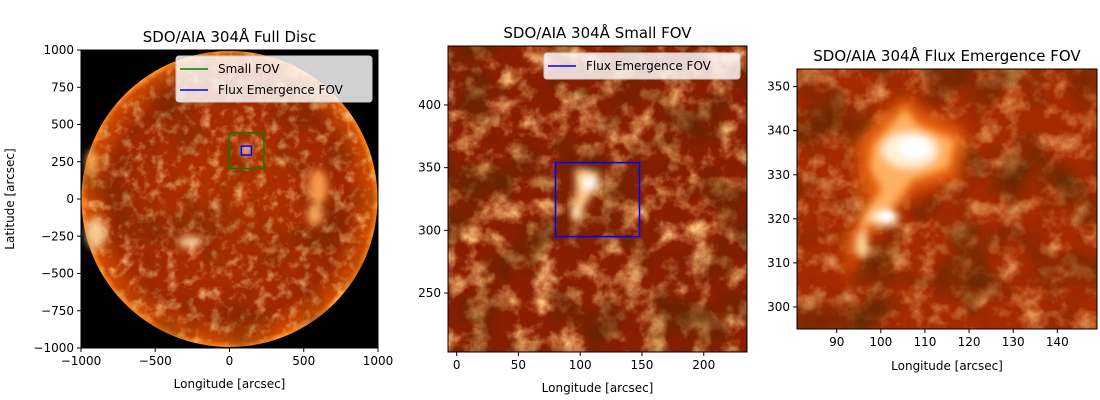 Image resolution: width=1100 pixels, height=400 pixels. Describe the element at coordinates (778, 219) in the screenshot. I see `y-tick-label: 320` at that location.